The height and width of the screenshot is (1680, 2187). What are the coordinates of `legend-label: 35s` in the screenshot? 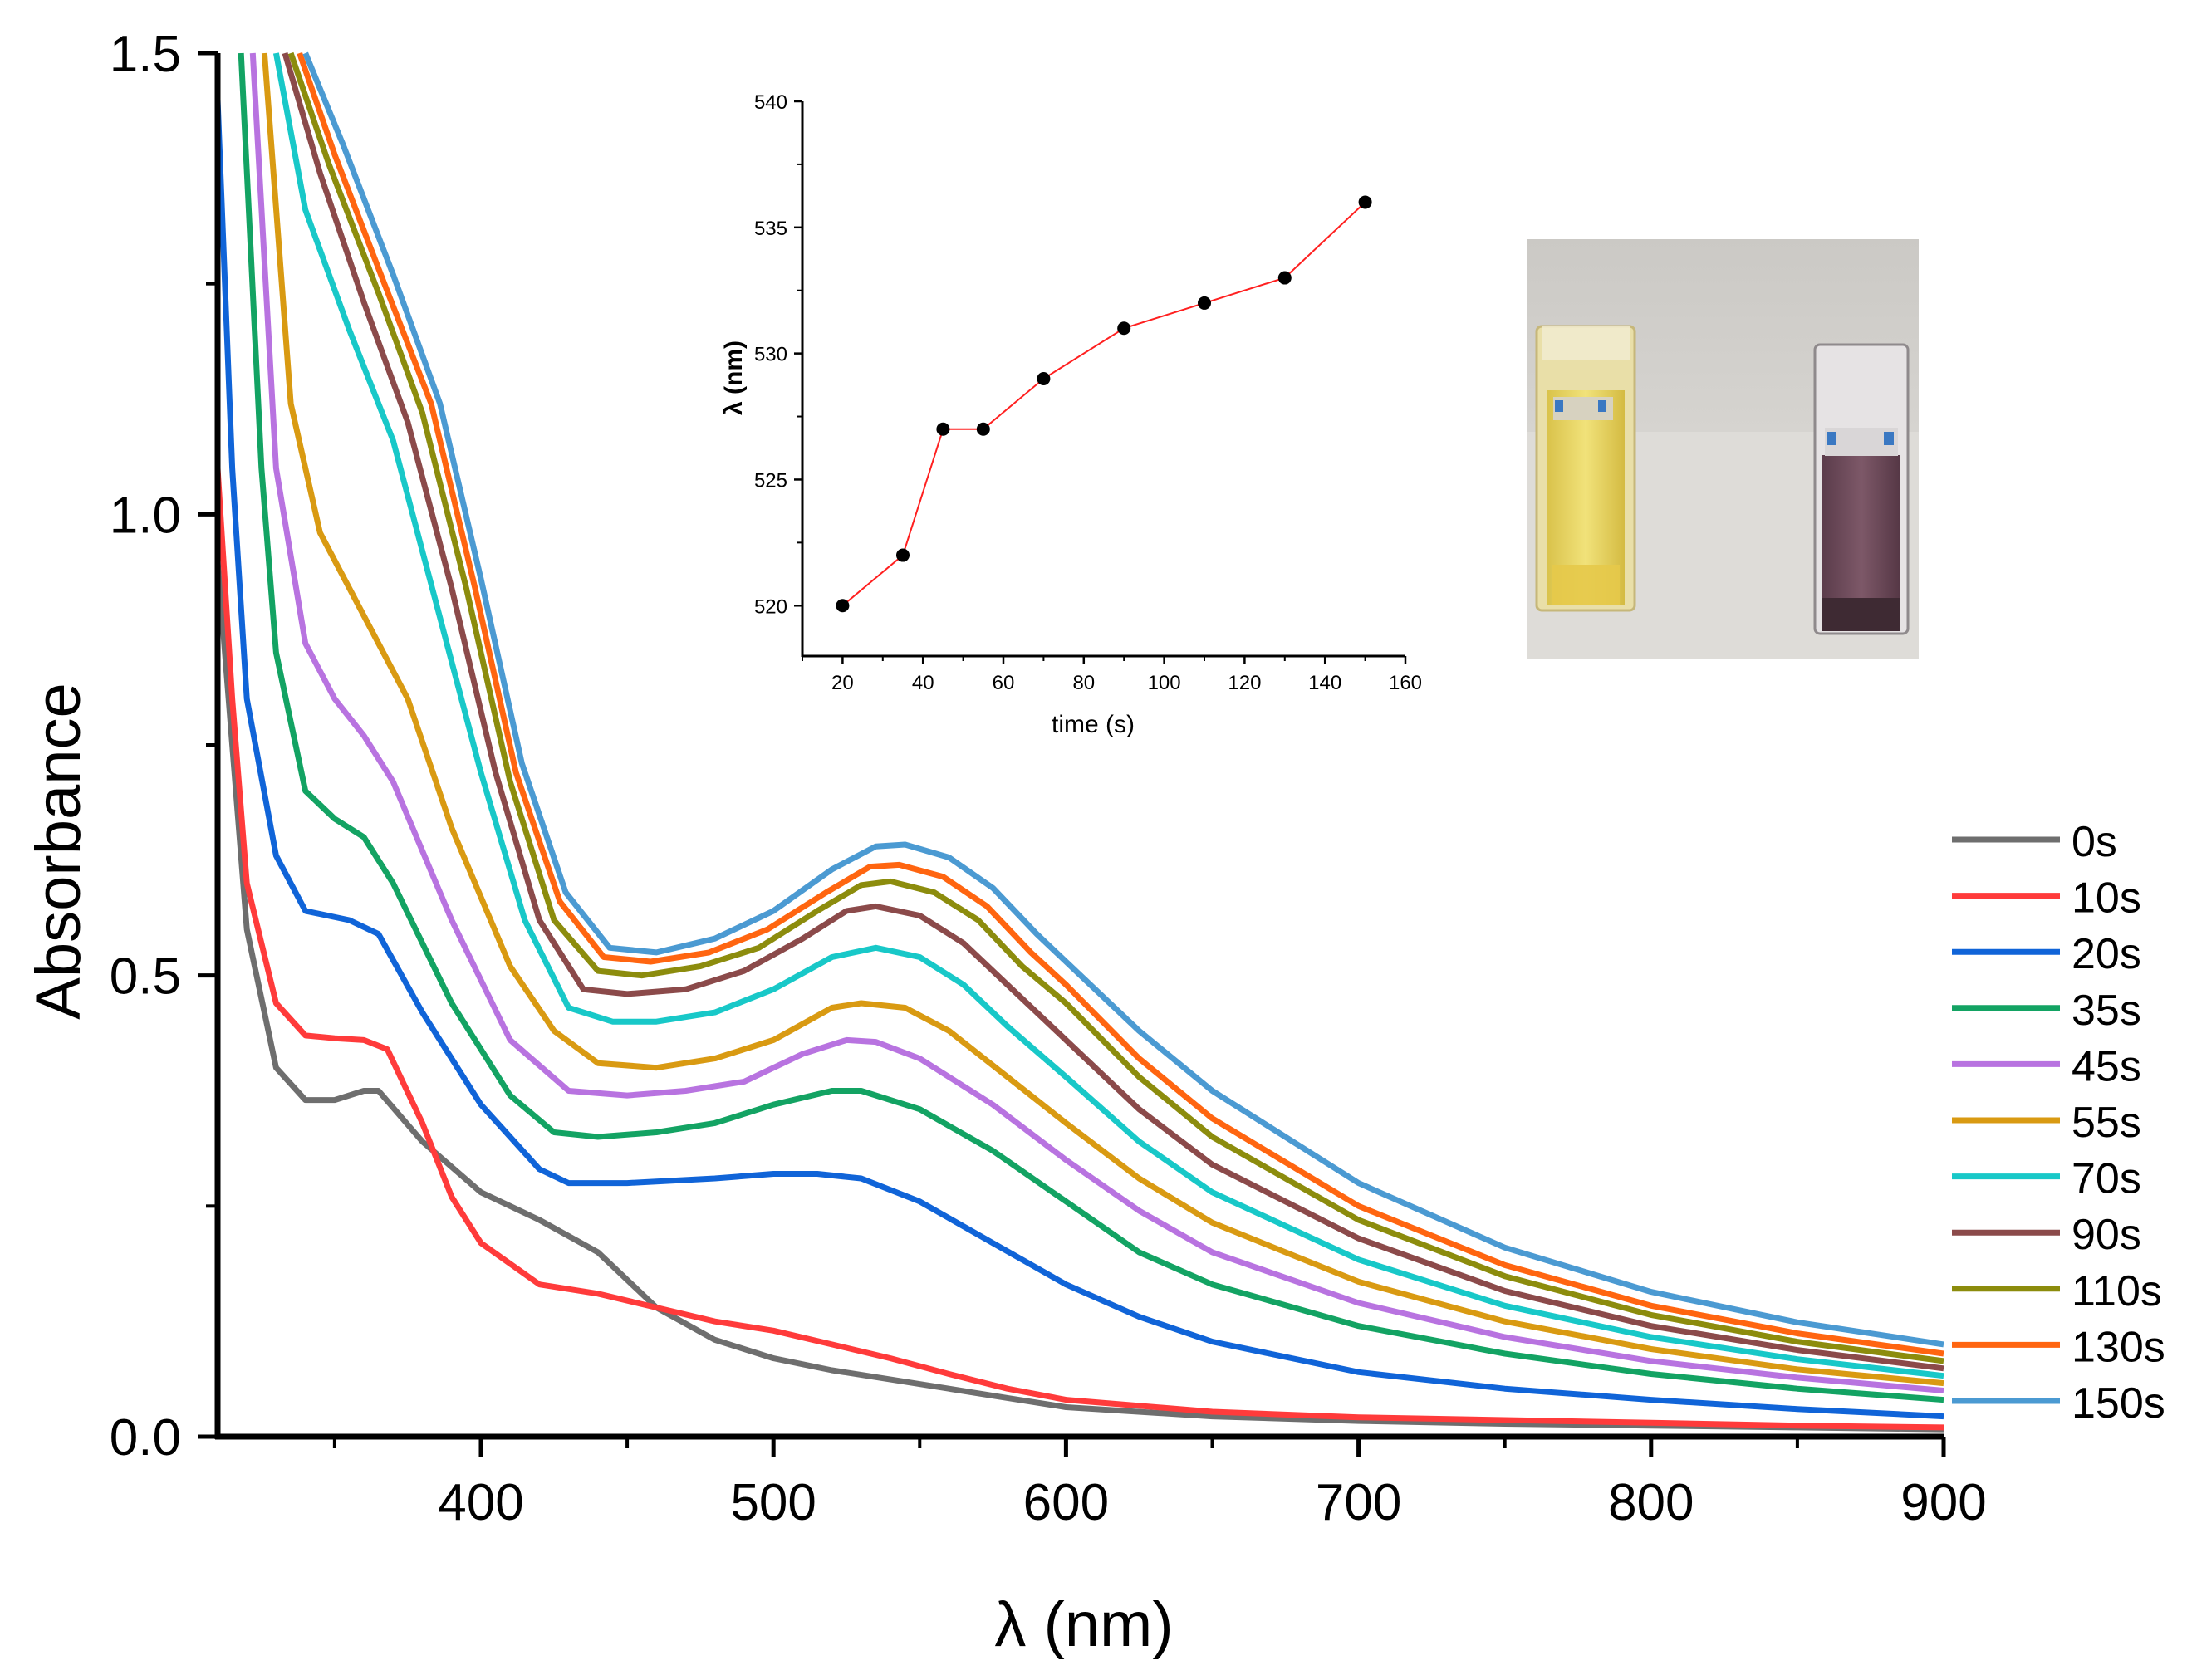 It's located at (2107, 1011).